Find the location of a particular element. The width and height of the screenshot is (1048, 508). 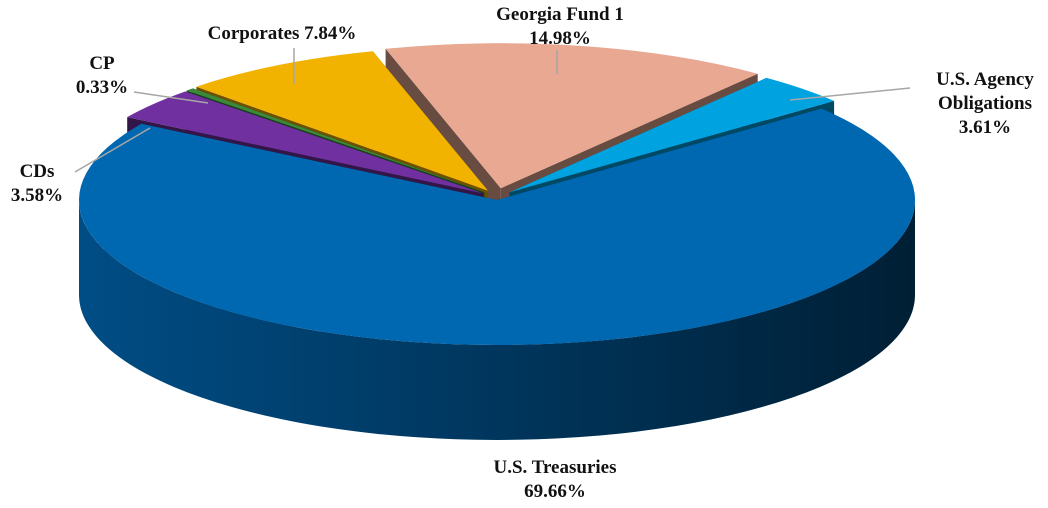

slice-label: CP 0.33% is located at coordinates (102, 76).